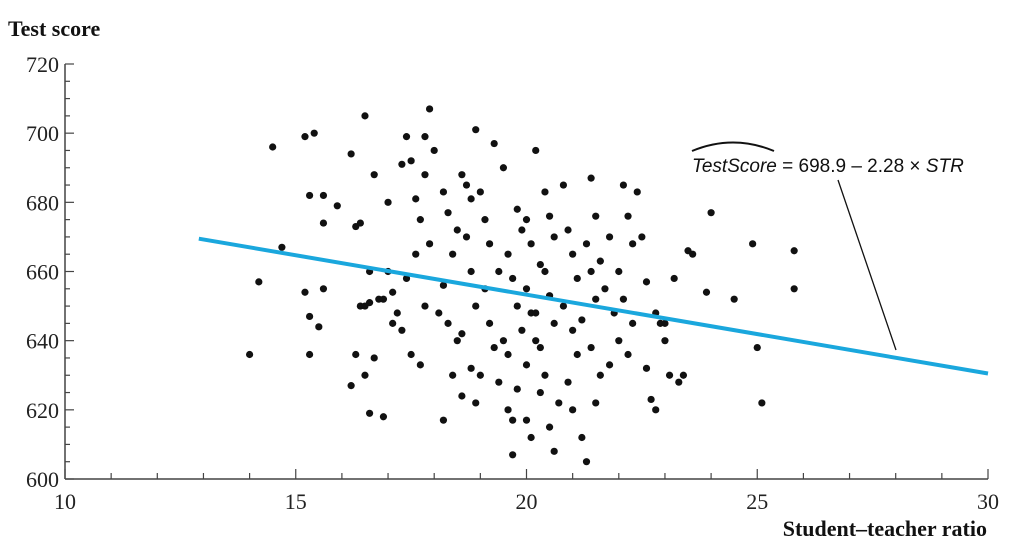 The width and height of the screenshot is (1027, 552). I want to click on x-axis-title: Student–teacher ratio, so click(884, 528).